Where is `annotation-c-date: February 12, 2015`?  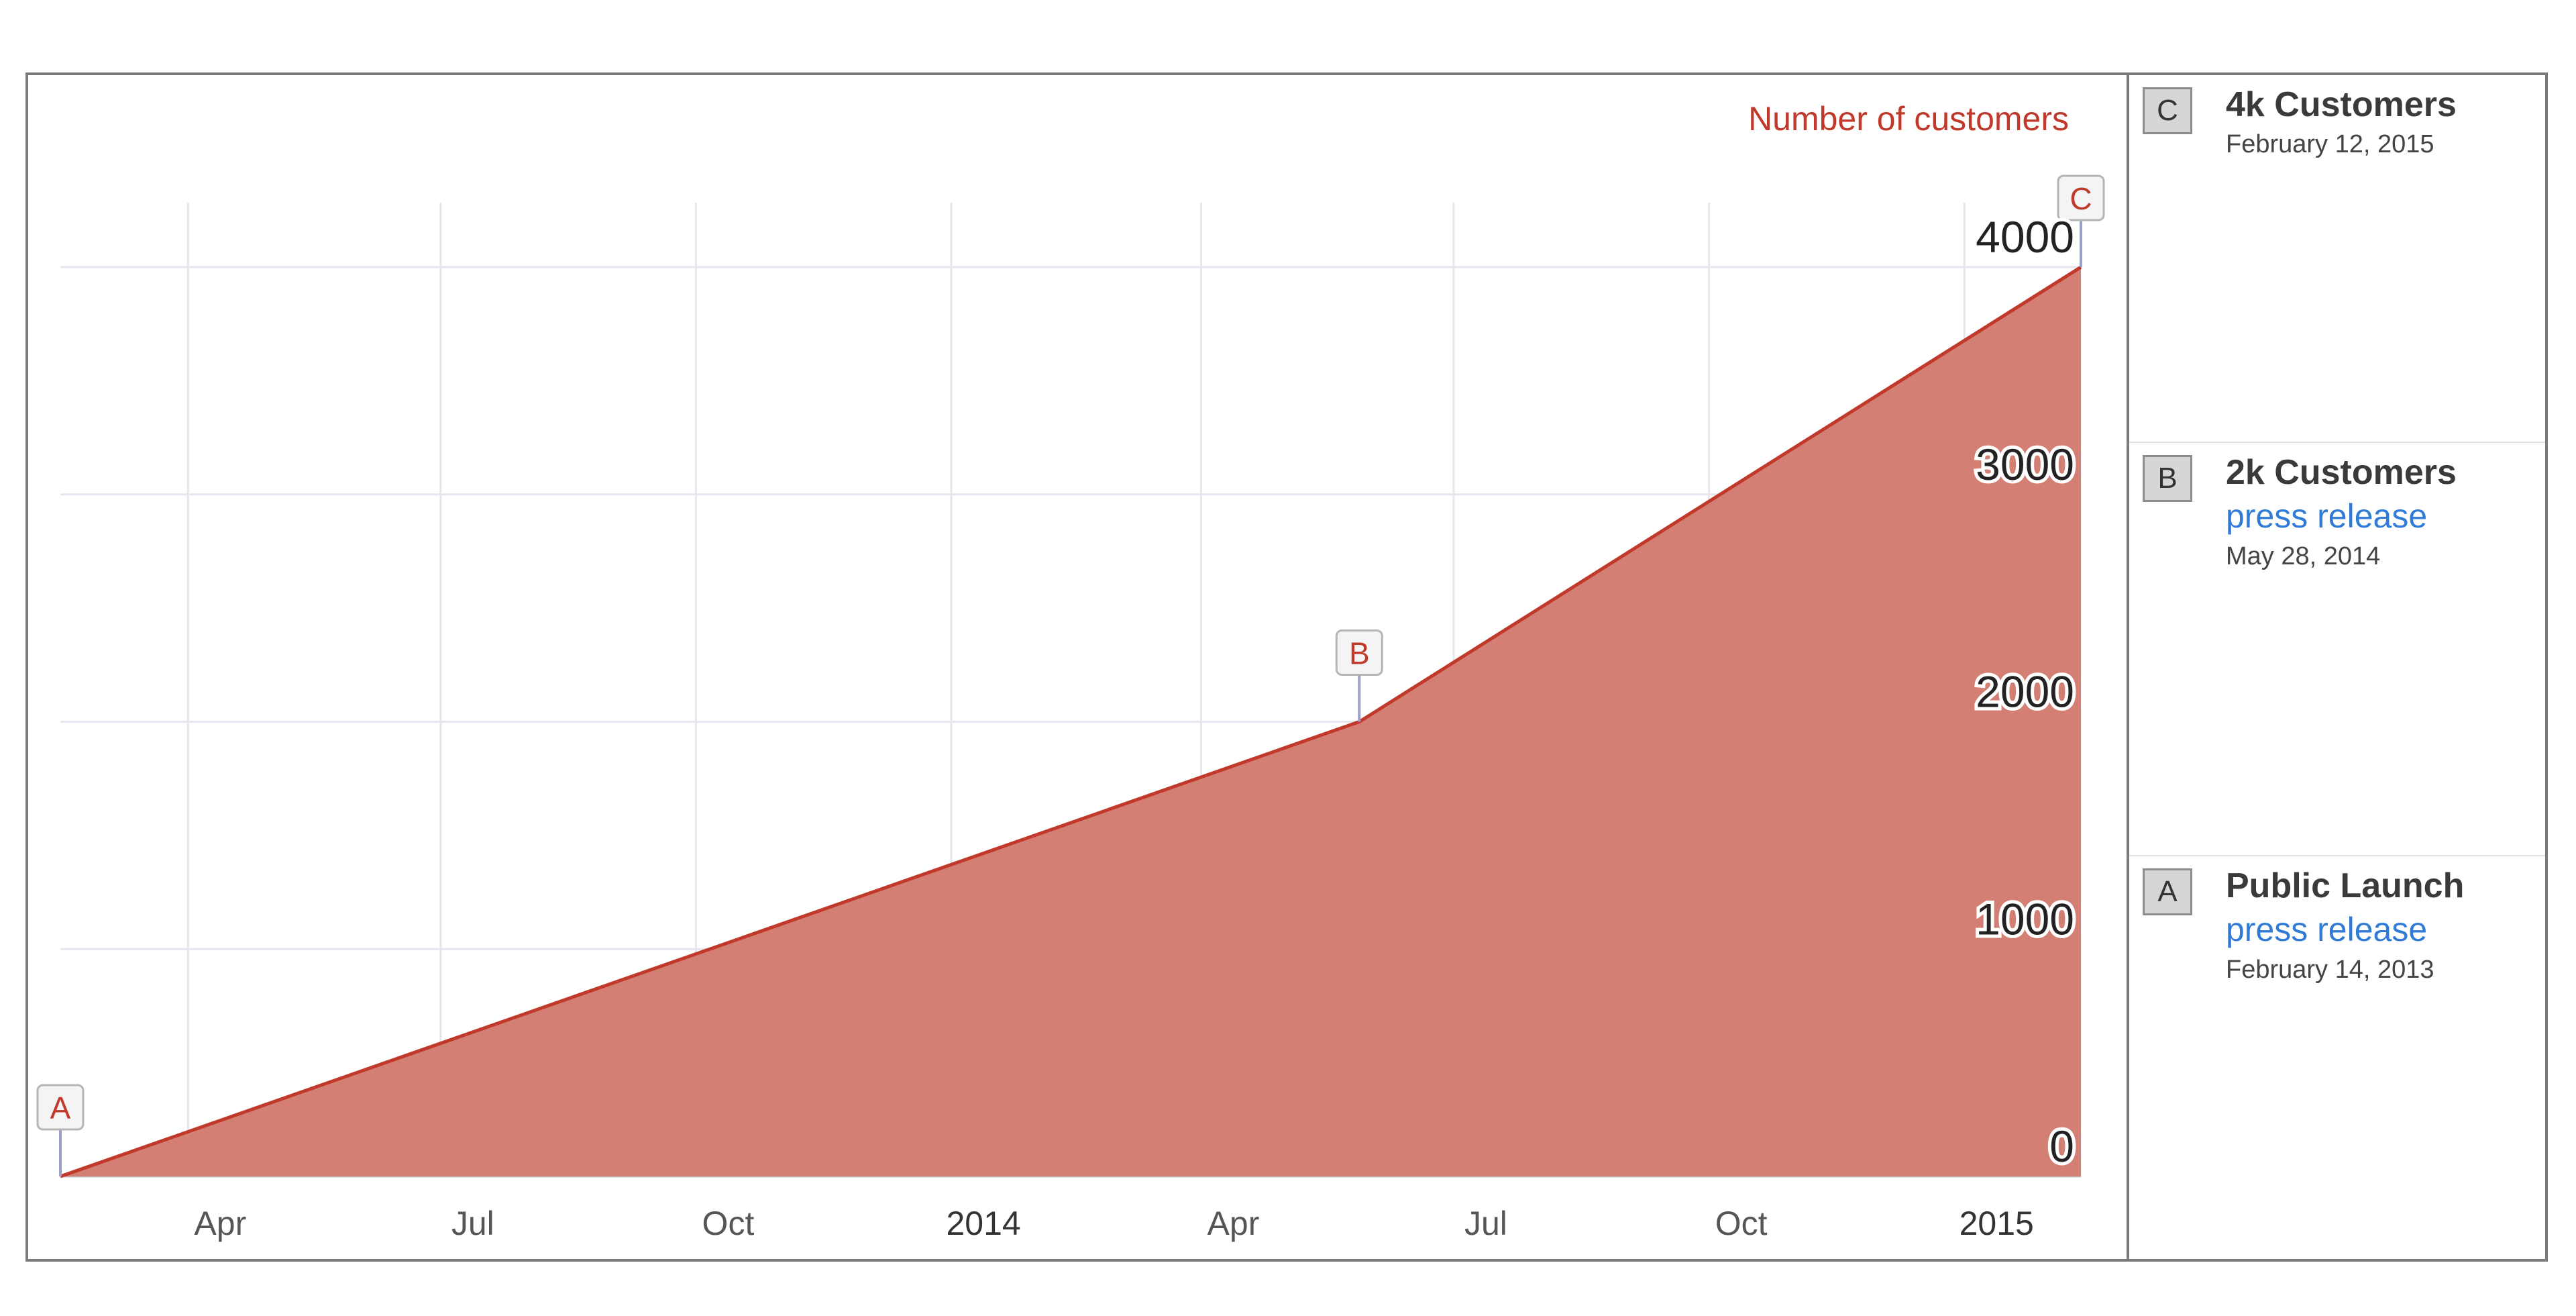
annotation-c-date: February 12, 2015 is located at coordinates (2330, 144).